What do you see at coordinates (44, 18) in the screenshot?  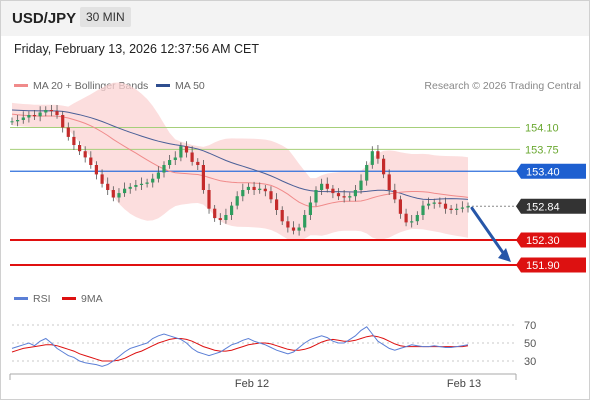 I see `symbol-title: USD/JPY` at bounding box center [44, 18].